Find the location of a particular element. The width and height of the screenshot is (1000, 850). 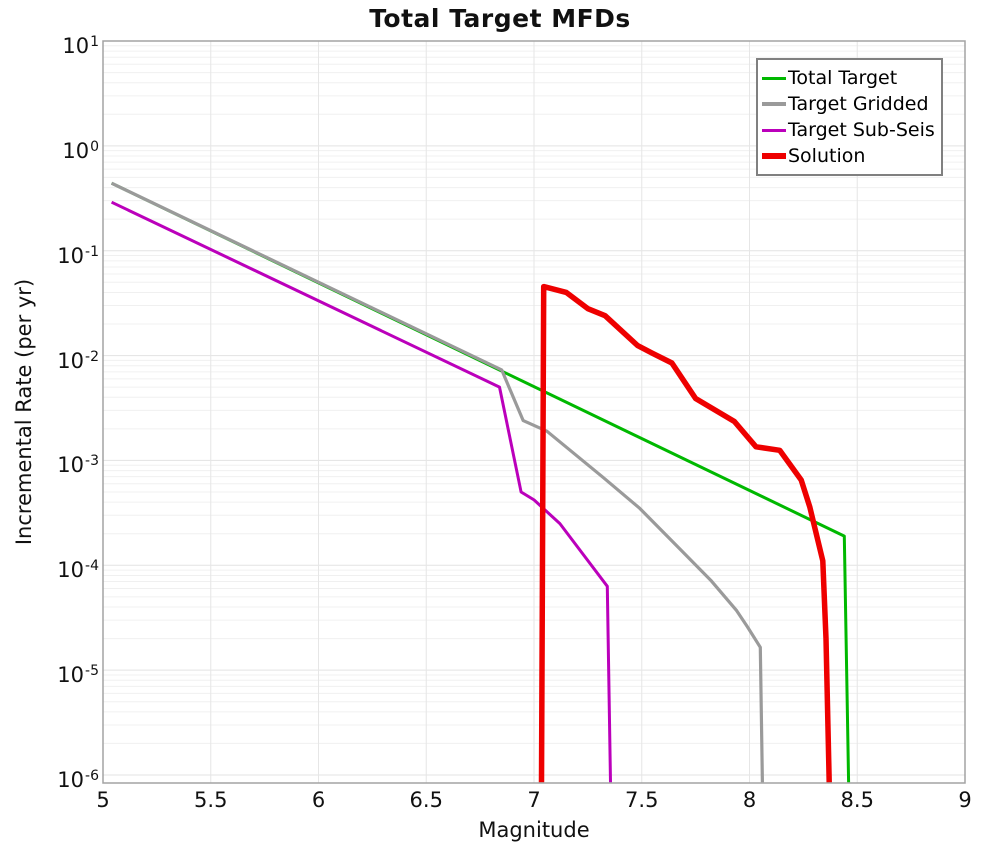

legend-item: Target Sub-Seis is located at coordinates (849, 130).